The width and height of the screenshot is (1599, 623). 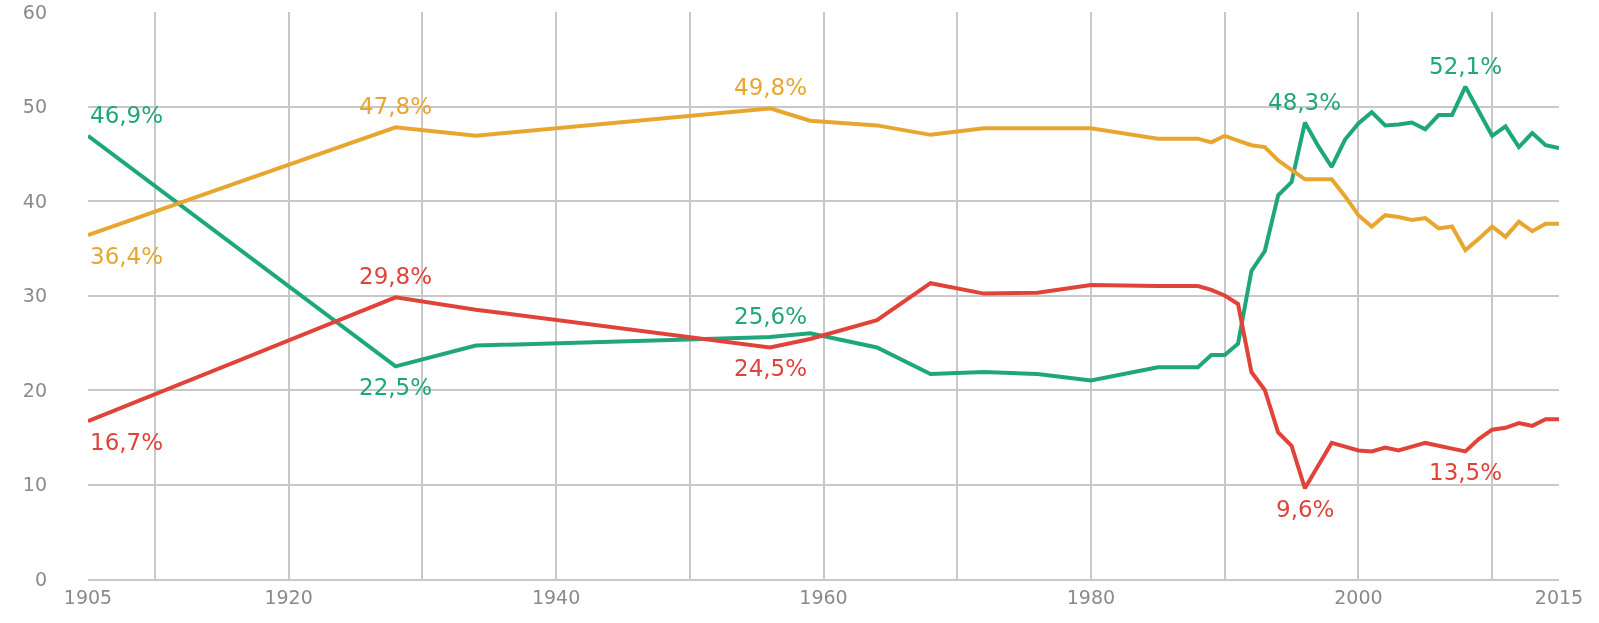 What do you see at coordinates (34, 295) in the screenshot?
I see `y-tick-label: 30` at bounding box center [34, 295].